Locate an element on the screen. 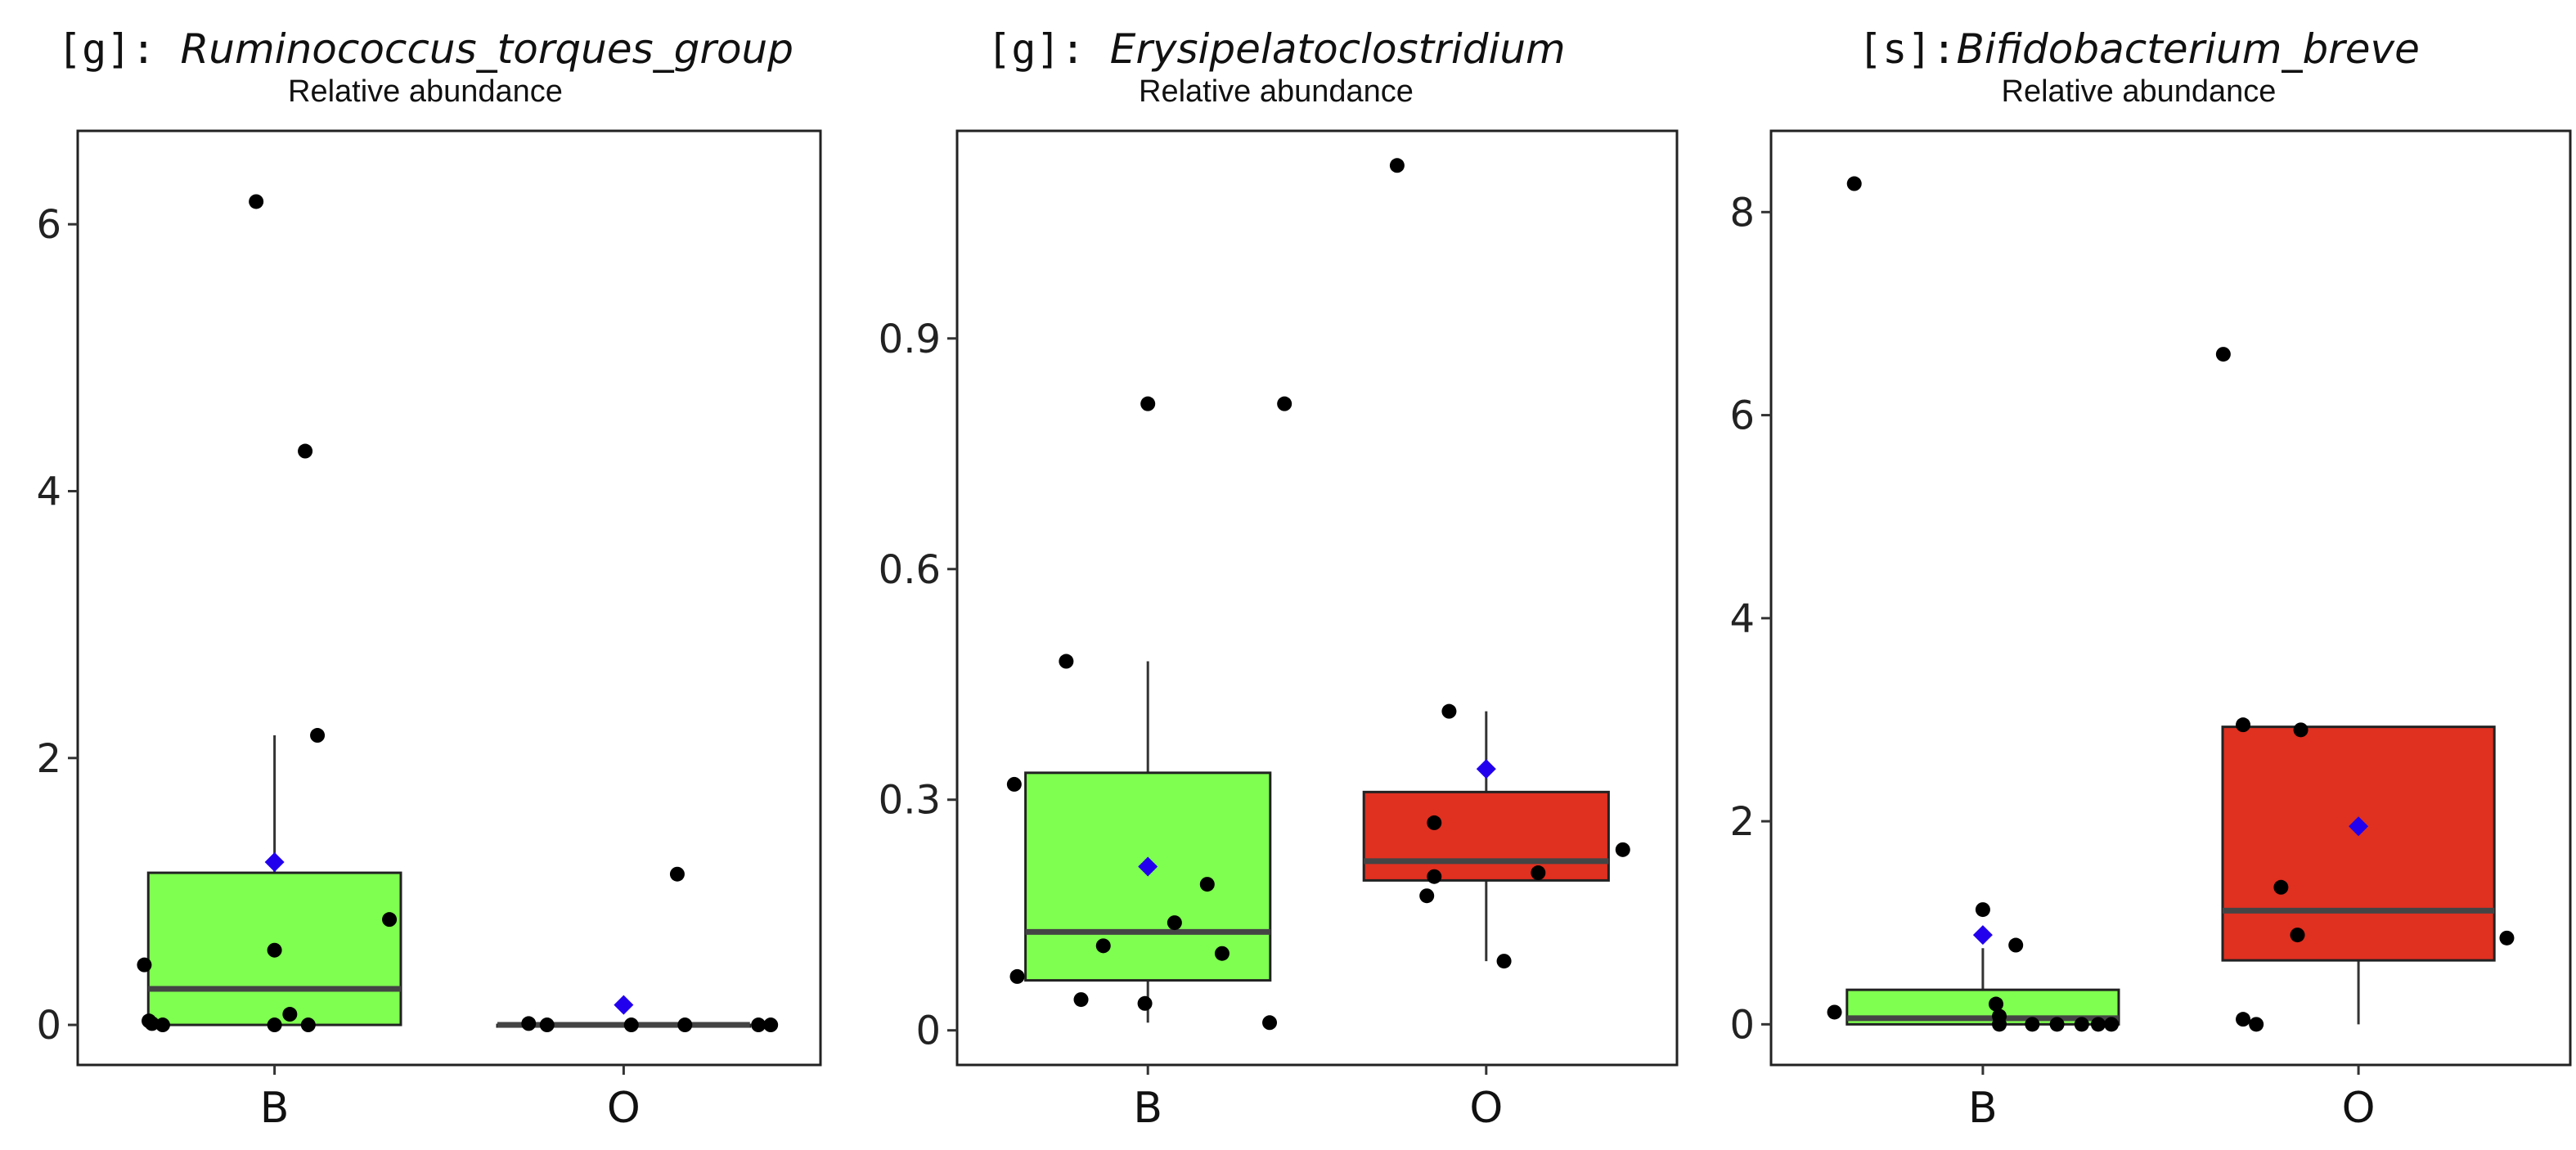 Image resolution: width=2576 pixels, height=1150 pixels. title-prefix: [s]: is located at coordinates (1907, 49).